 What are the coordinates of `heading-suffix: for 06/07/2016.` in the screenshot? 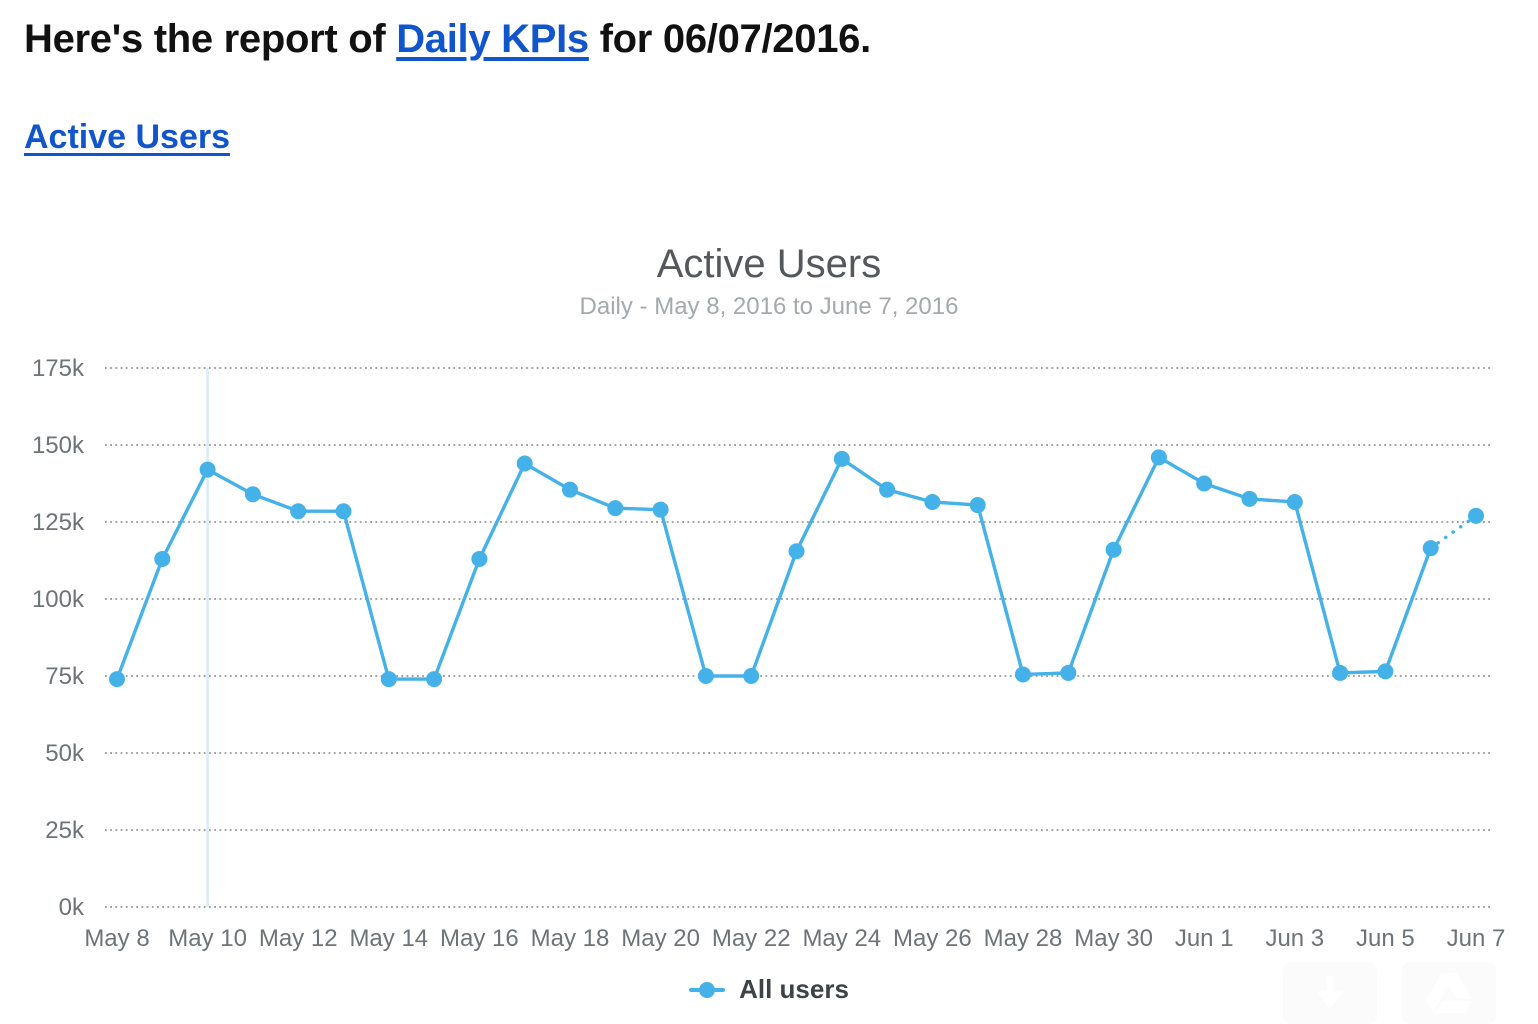 It's located at (730, 39).